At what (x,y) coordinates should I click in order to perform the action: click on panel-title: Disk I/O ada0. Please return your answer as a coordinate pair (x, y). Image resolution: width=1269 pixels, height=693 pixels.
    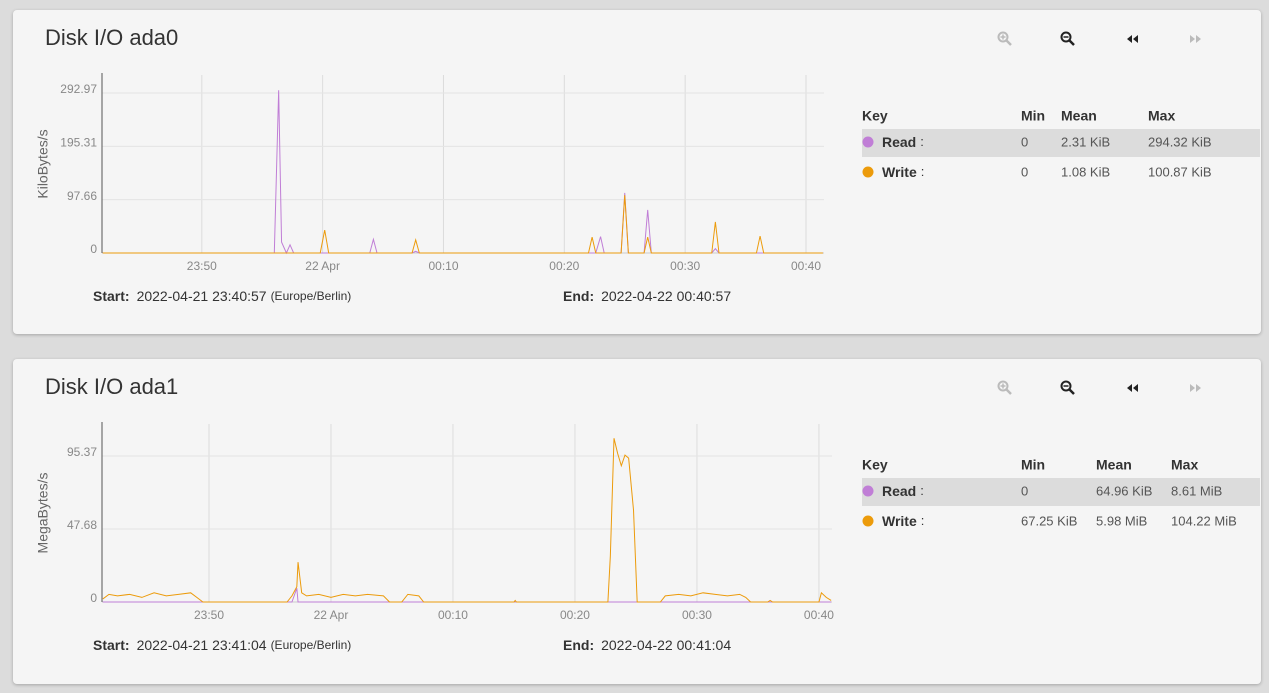
    Looking at the image, I should click on (111, 37).